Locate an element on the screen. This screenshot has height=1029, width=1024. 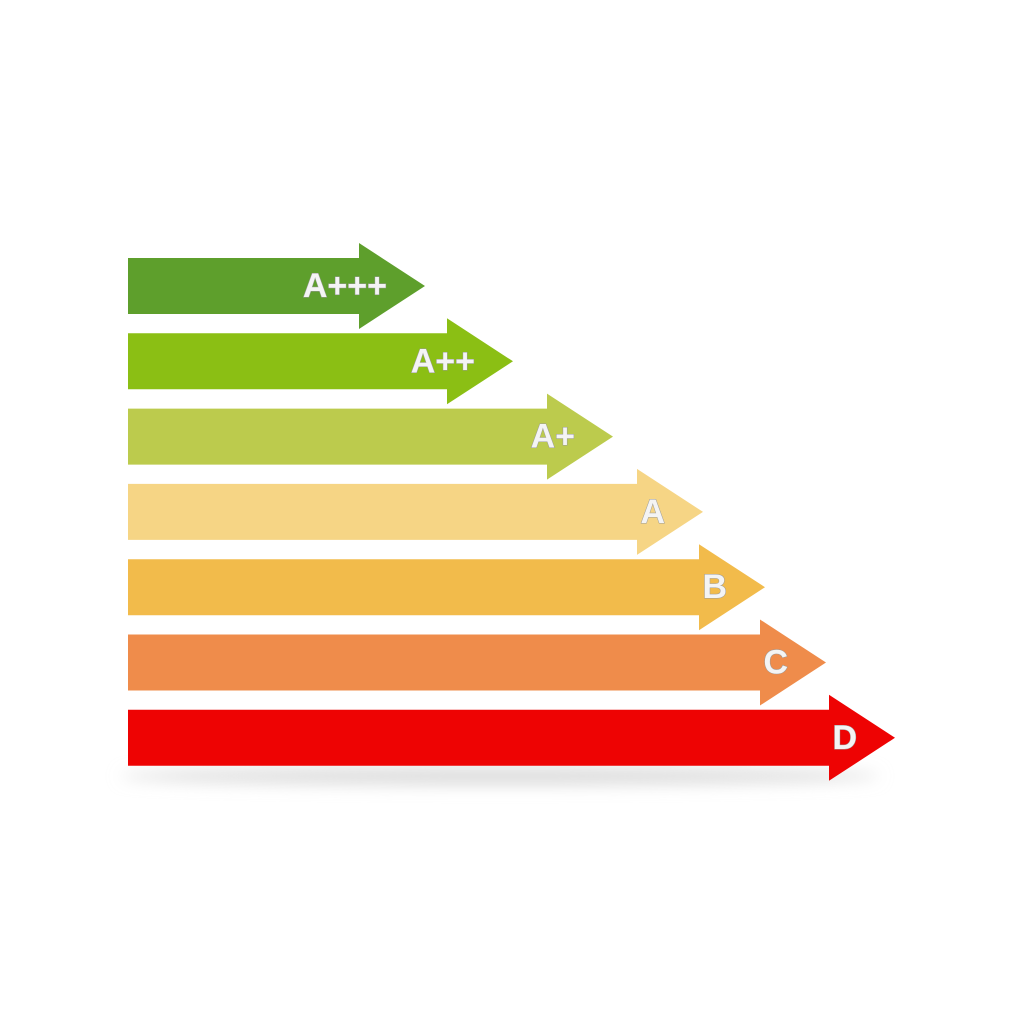
shadow is located at coordinates (500, 776).